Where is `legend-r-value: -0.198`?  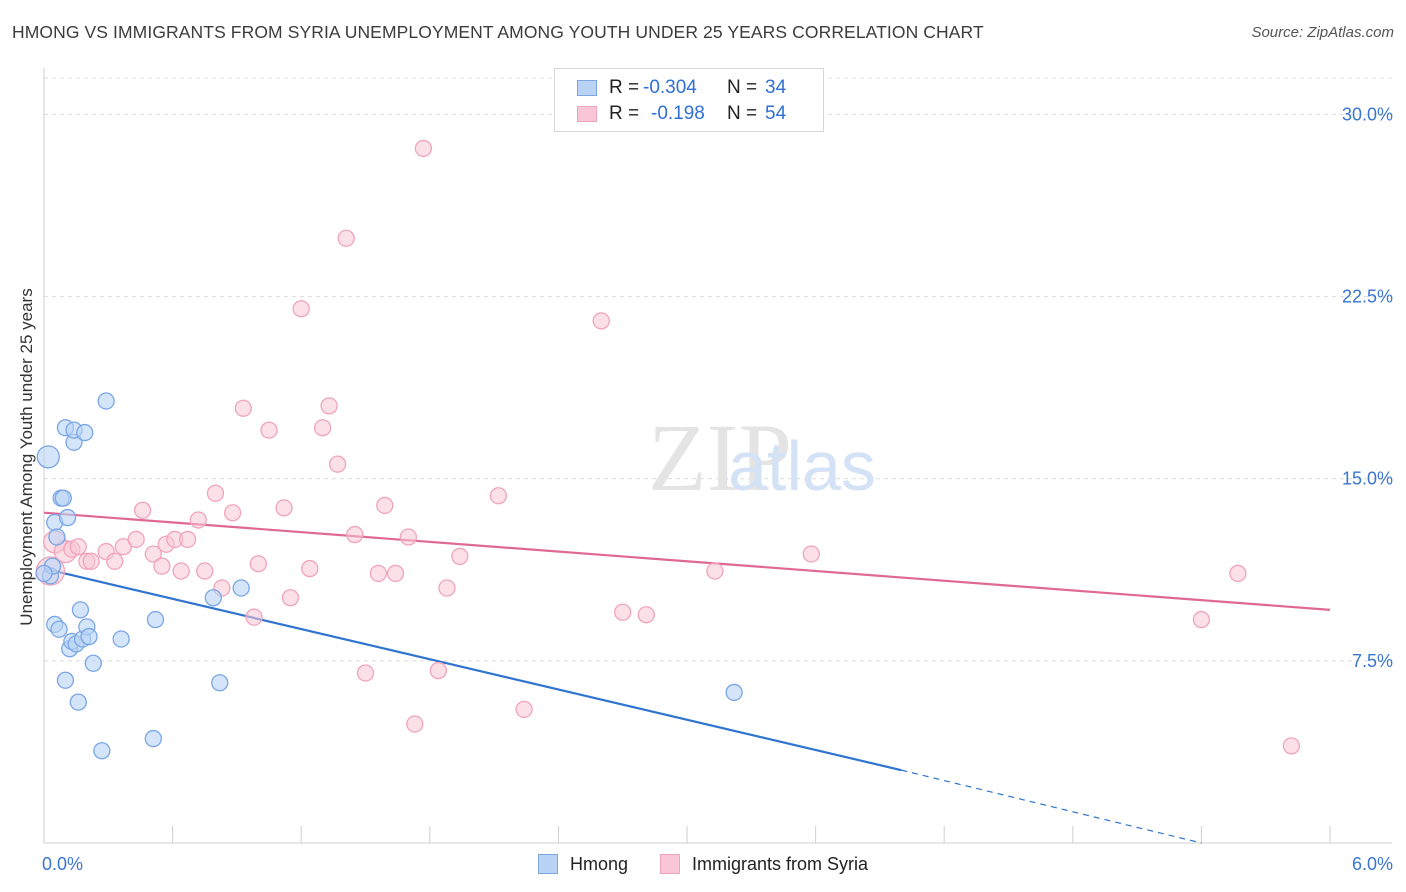 legend-r-value: -0.198 is located at coordinates (678, 113).